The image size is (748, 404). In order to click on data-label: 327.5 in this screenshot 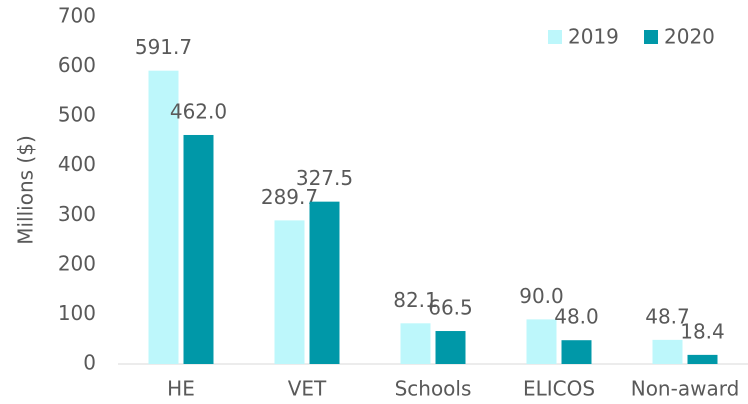, I will do `click(324, 178)`.